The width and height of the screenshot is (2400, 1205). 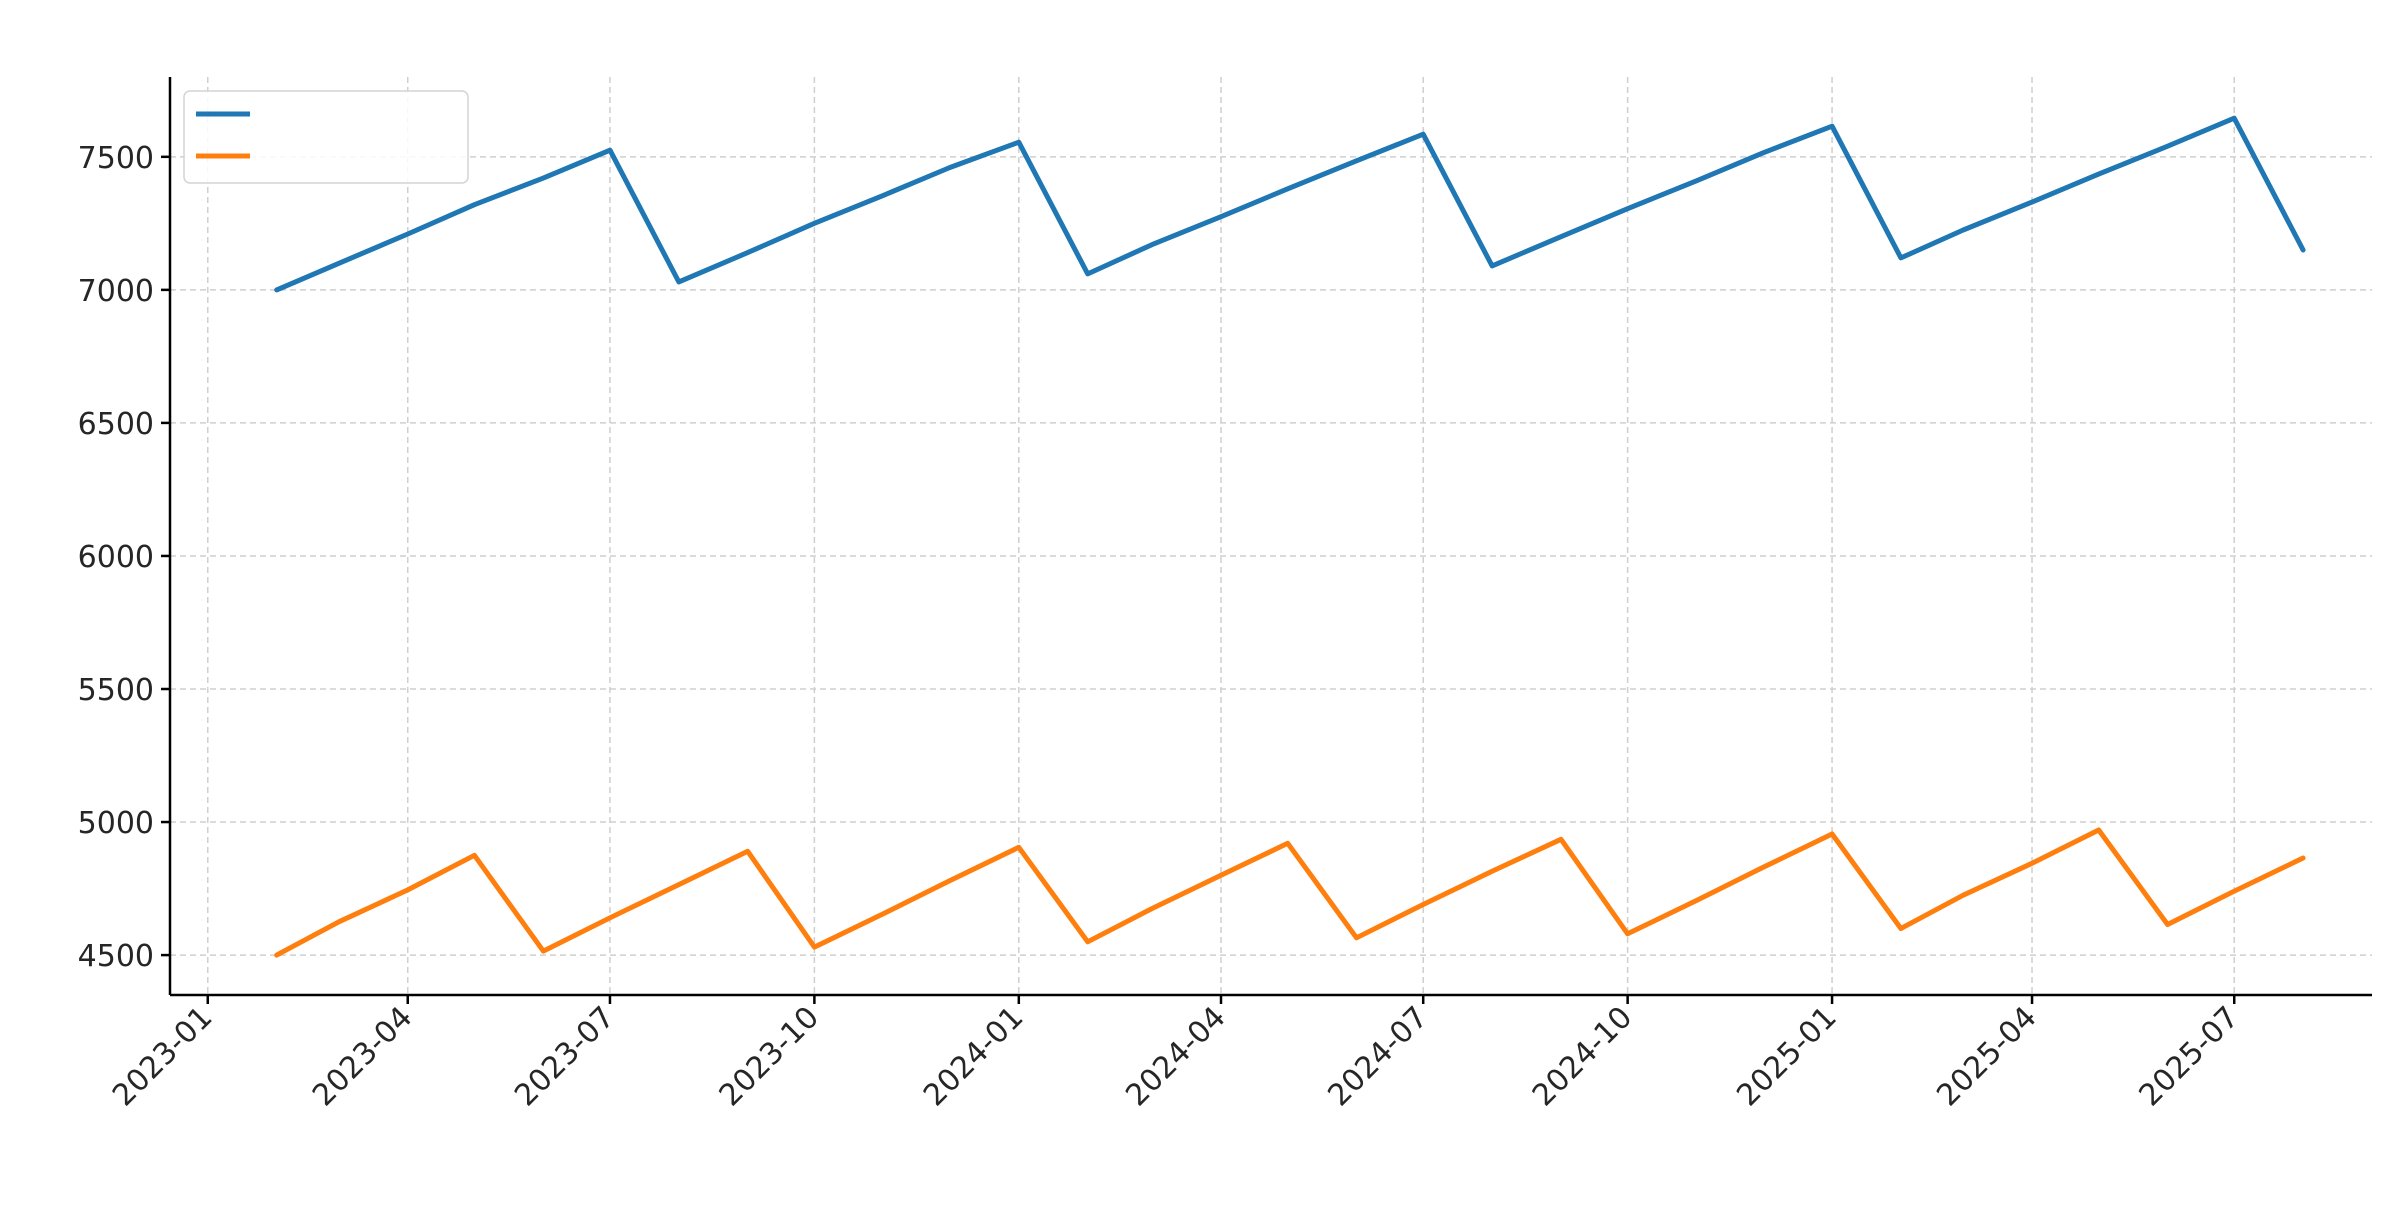 I want to click on x-tick-label: 2025-01, so click(x=1786, y=1056).